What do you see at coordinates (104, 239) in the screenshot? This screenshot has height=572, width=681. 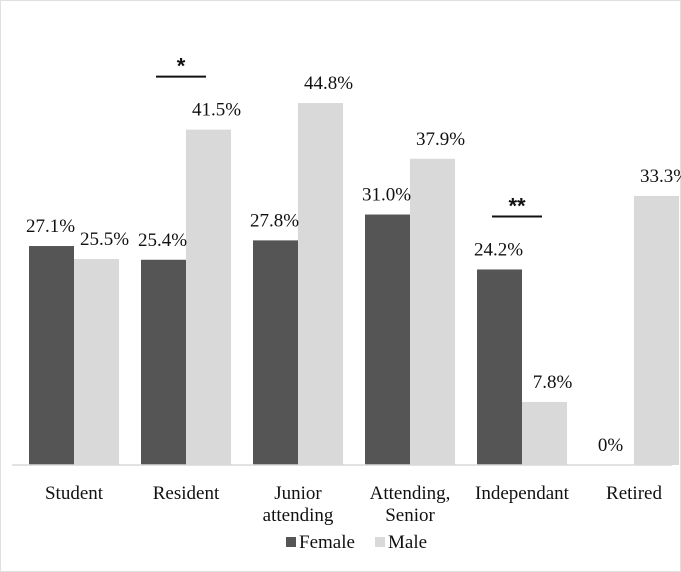 I see `value-label-male-0: 25.5%` at bounding box center [104, 239].